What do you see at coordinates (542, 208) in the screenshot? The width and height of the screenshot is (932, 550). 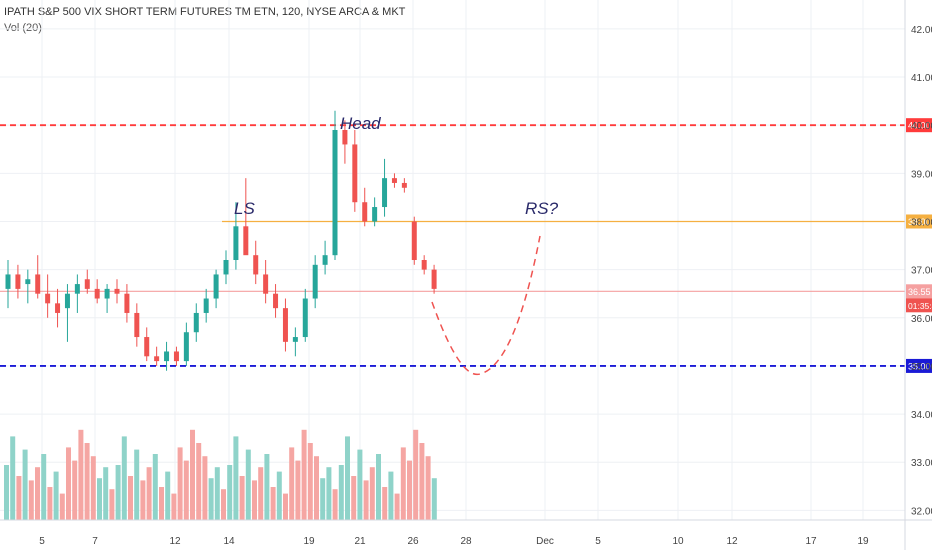 I see `pattern-label: RS?` at bounding box center [542, 208].